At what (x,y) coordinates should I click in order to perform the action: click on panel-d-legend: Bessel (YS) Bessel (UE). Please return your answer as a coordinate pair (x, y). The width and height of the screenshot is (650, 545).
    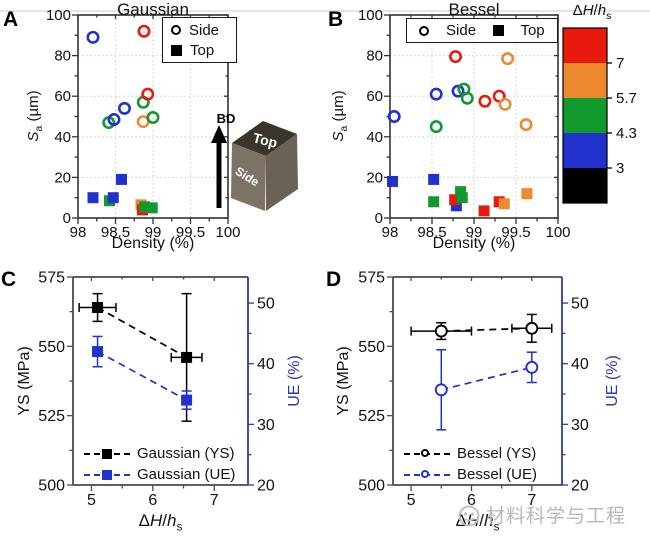
    Looking at the image, I should click on (470, 464).